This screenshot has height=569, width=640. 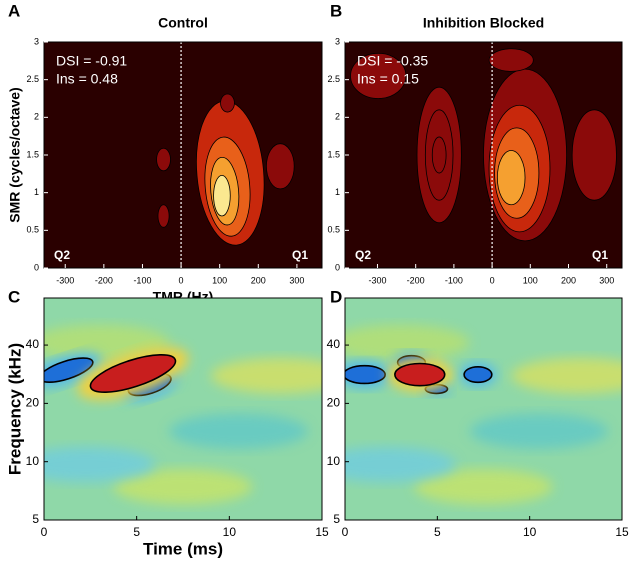 I want to click on y-axis-label: SMR (cycles/octave), so click(x=15, y=154).